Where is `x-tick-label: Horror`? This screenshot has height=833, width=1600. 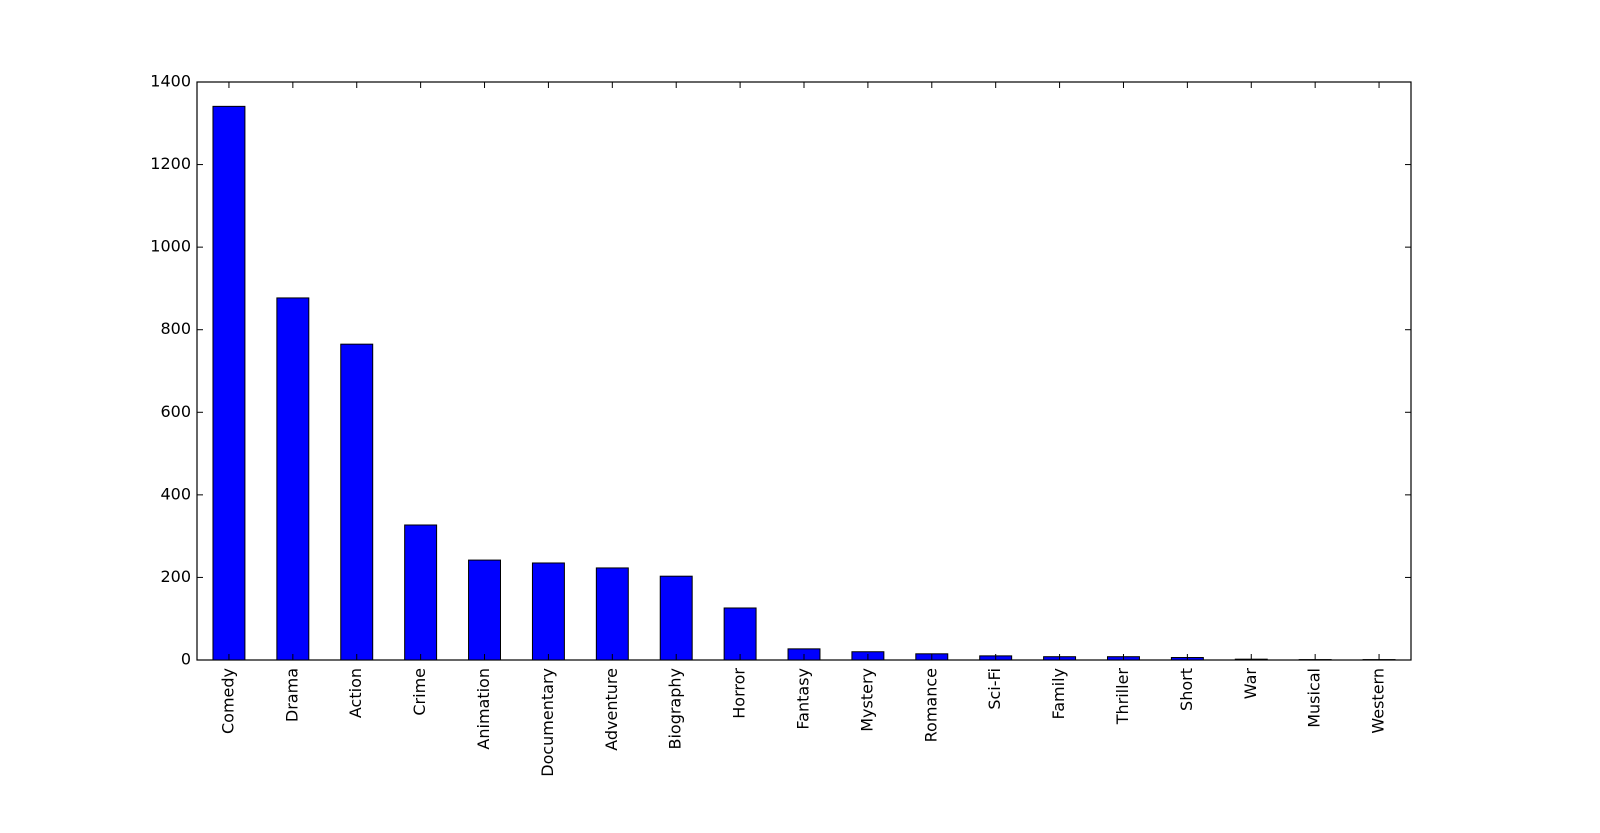
x-tick-label: Horror is located at coordinates (739, 693).